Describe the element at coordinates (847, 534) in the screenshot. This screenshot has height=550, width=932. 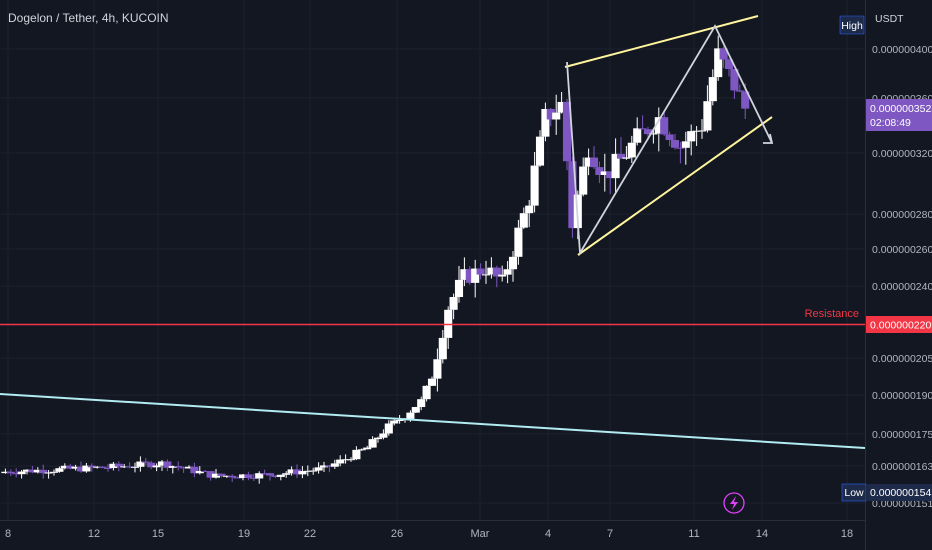
I see `time-axis-label: 18` at that location.